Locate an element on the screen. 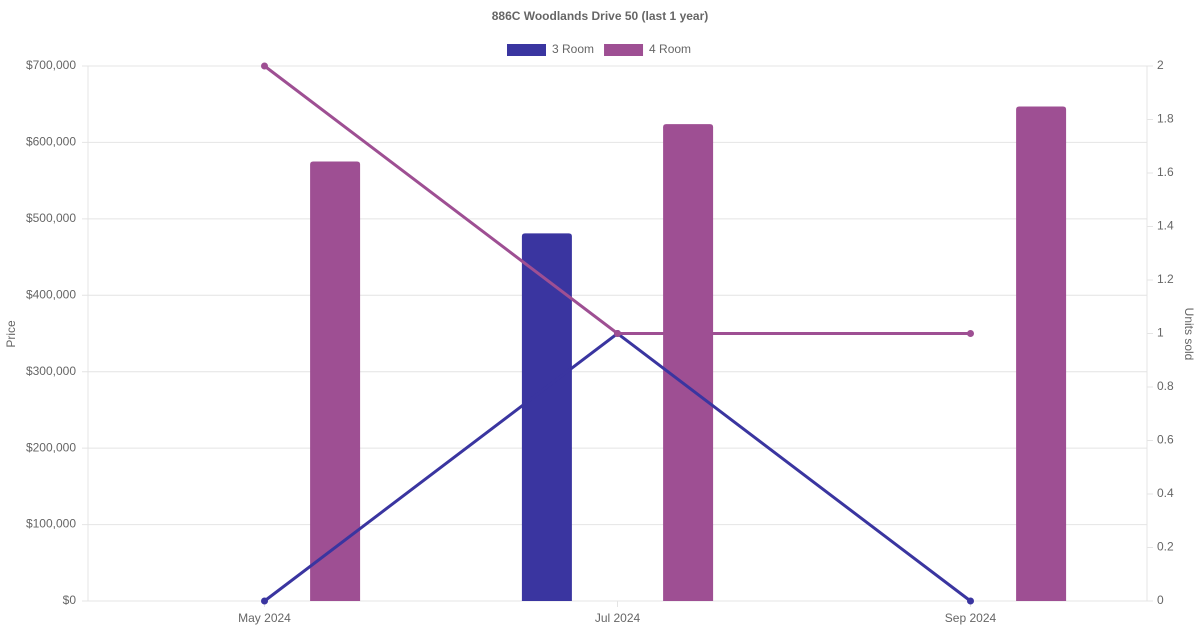 The image size is (1200, 630). y2-tick-label: 1 is located at coordinates (1160, 333).